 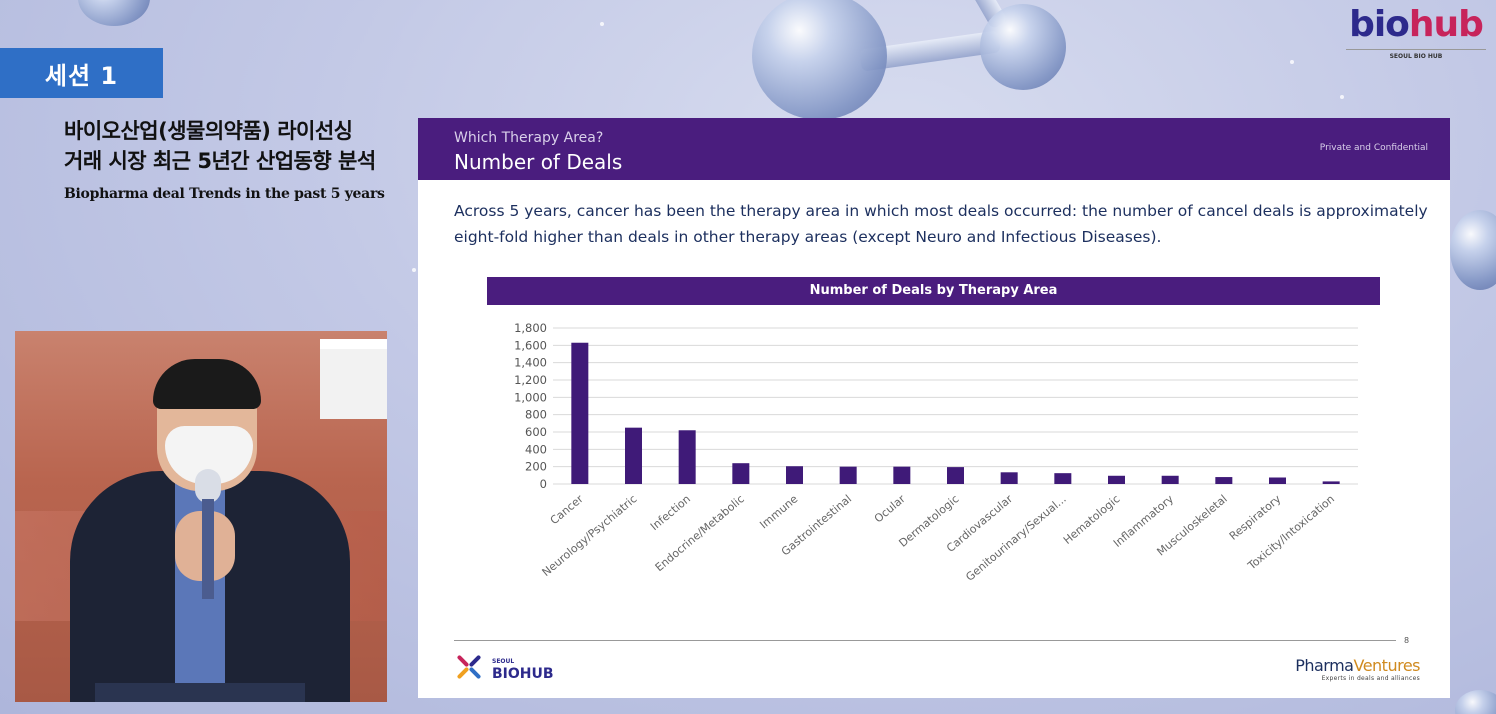 What do you see at coordinates (700, 533) in the screenshot?
I see `x-tick-label: Endocrine/Metabolic` at bounding box center [700, 533].